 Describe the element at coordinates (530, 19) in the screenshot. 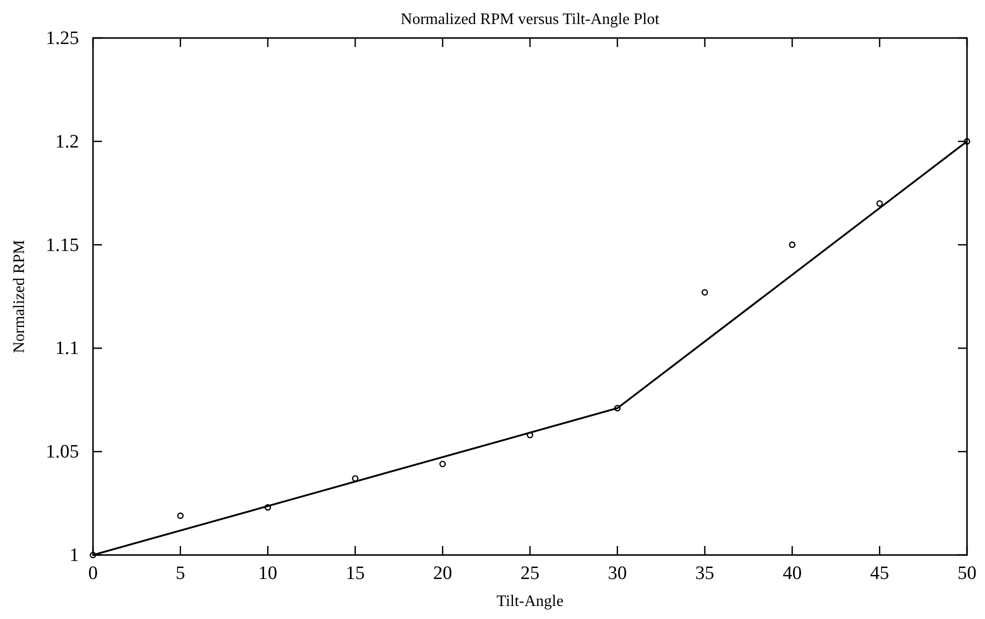

I see `chart-title: Normalized RPM versus Tilt-Angle Plot` at that location.